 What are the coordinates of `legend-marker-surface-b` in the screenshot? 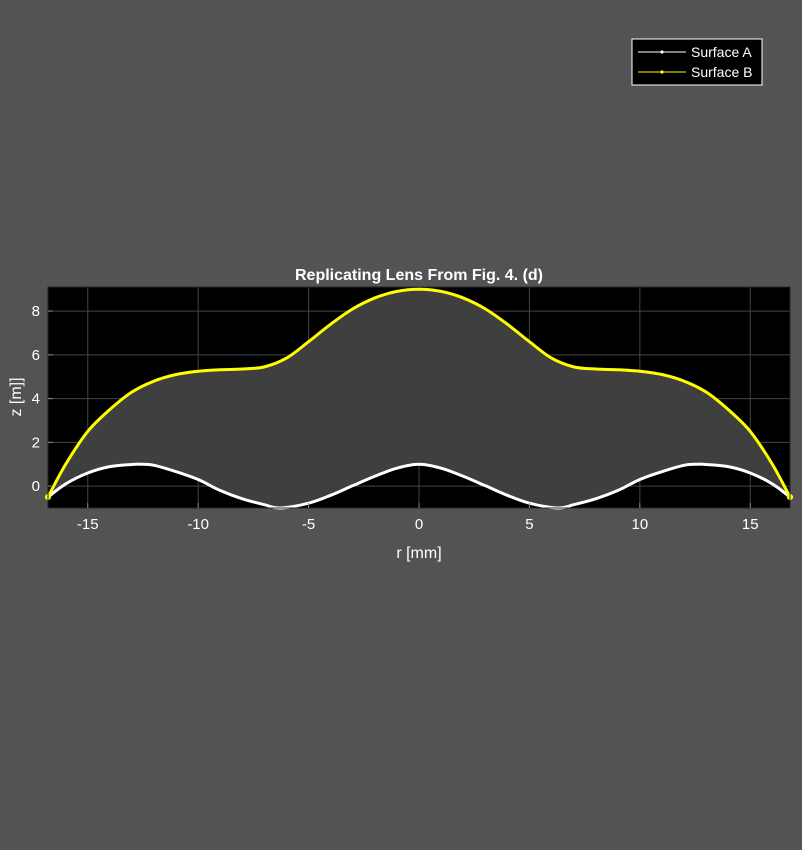 It's located at (662, 72).